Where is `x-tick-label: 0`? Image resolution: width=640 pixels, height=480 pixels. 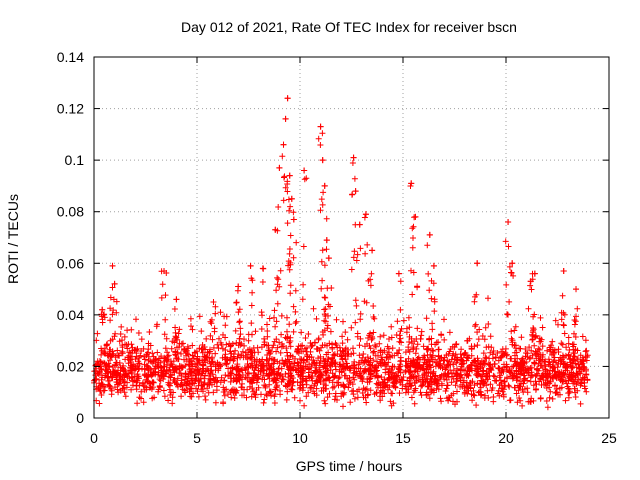 x-tick-label: 0 is located at coordinates (94, 438).